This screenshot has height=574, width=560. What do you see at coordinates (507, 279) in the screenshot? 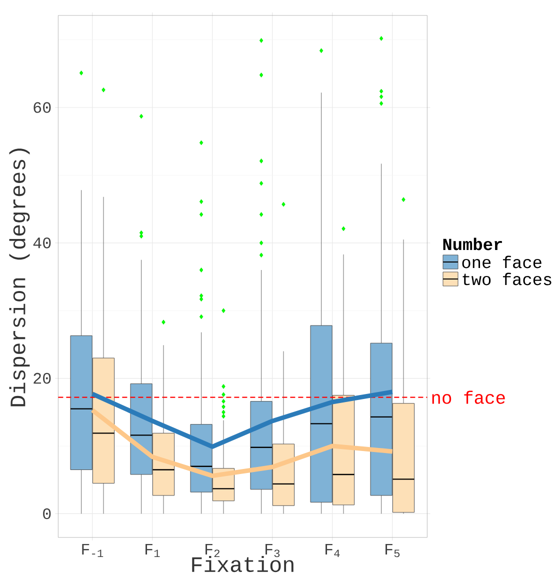
I see `text: two faces` at bounding box center [507, 279].